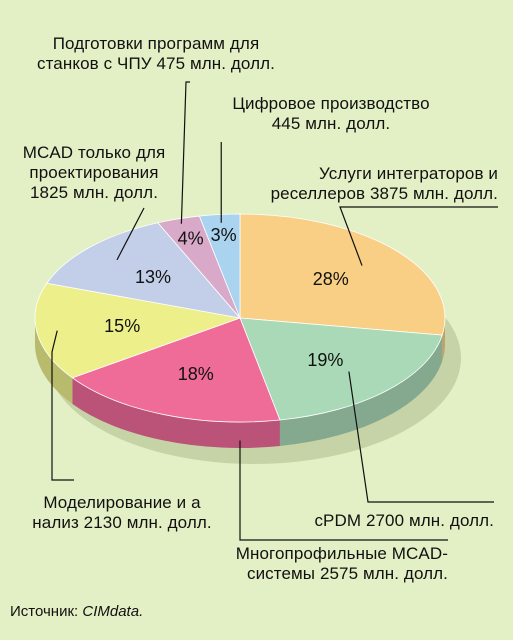  I want to click on pct-label-4: 13%, so click(153, 277).